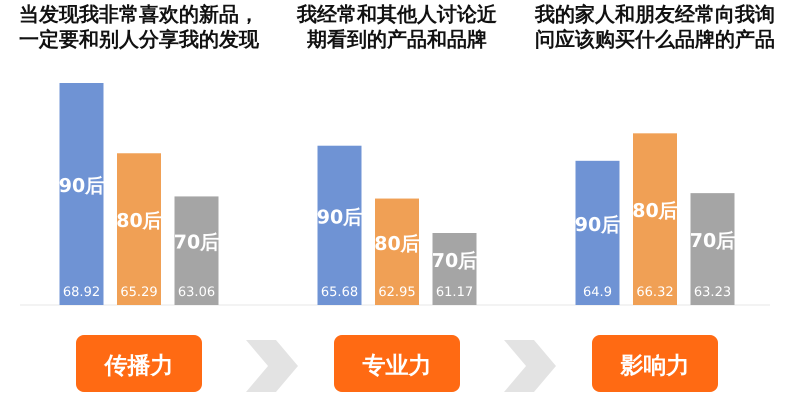 The height and width of the screenshot is (420, 789). I want to click on x-tick-label: 传播力, so click(139, 366).